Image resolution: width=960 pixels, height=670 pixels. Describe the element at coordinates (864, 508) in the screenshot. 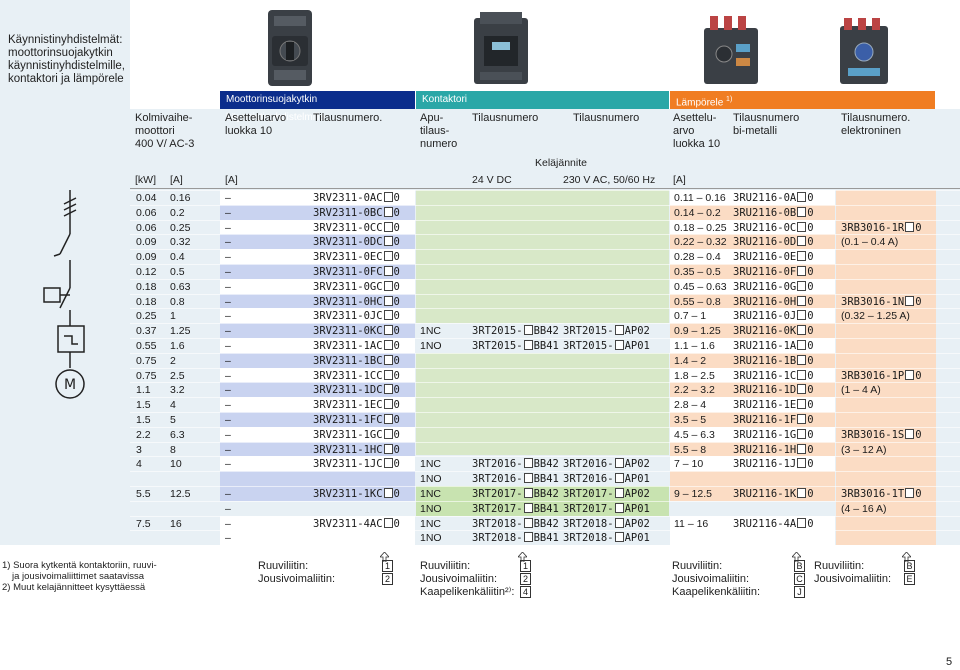

I see `cell-electronic-range: (4 – 16 A)` at that location.